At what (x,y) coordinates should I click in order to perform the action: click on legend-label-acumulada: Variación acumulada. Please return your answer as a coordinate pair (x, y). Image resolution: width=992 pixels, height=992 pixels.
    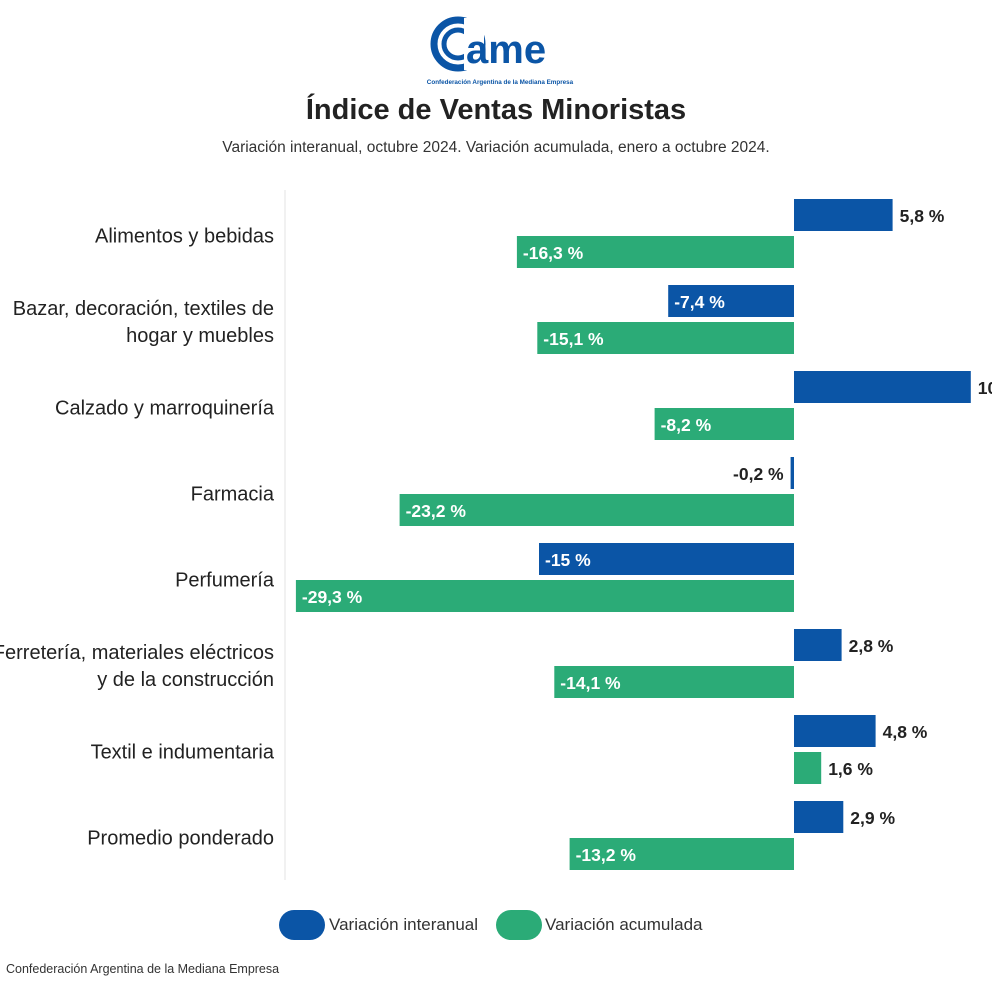
    Looking at the image, I should click on (624, 924).